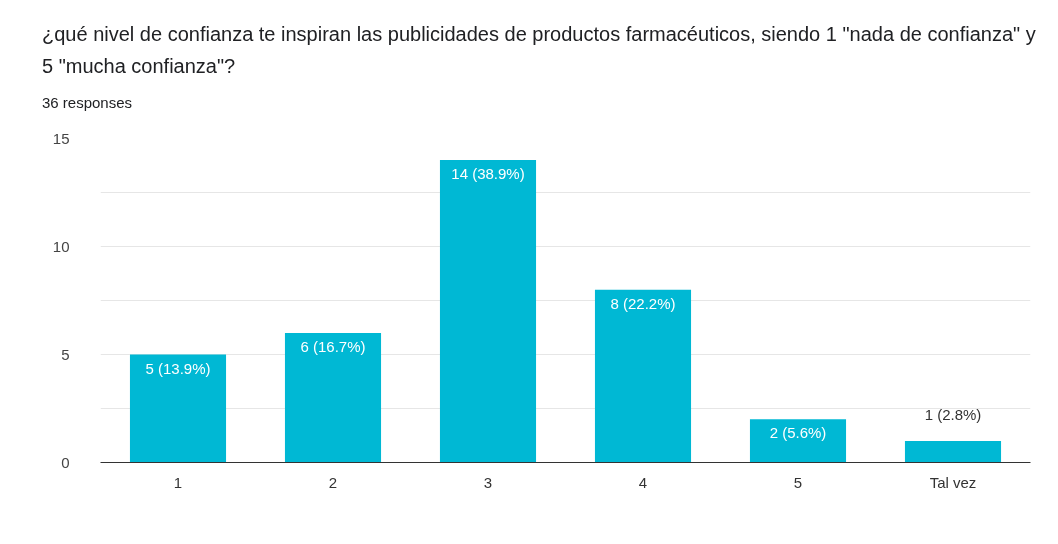 The height and width of the screenshot is (544, 1058). Describe the element at coordinates (539, 50) in the screenshot. I see `chart-title: ¿qué nivel de confianza te inspiran las publicidades de productos farmacéuticos, siendo 1 "nada de confianza" y 5 "mucha confianza"?` at that location.